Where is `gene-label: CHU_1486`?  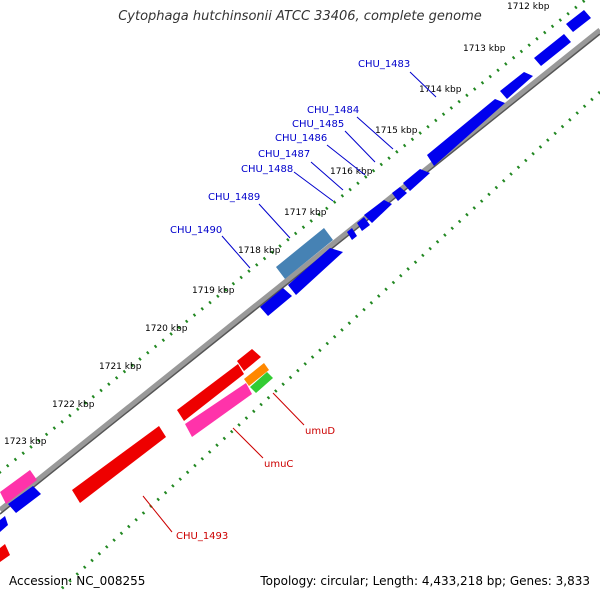 gene-label: CHU_1486 is located at coordinates (301, 138).